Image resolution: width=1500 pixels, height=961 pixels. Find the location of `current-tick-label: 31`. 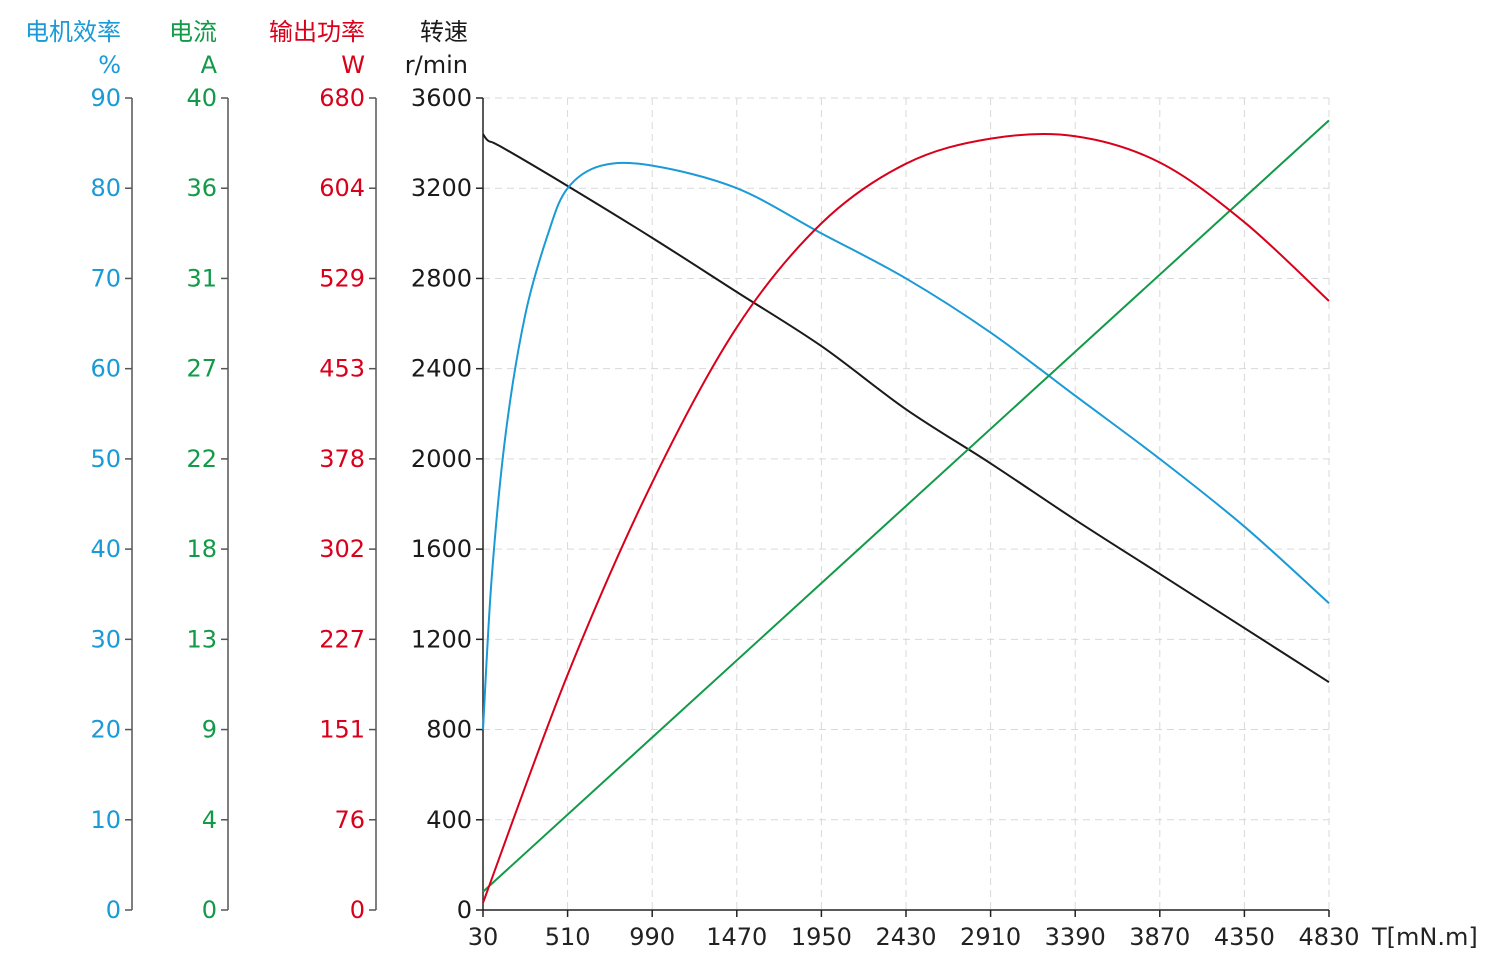

current-tick-label: 31 is located at coordinates (201, 278).